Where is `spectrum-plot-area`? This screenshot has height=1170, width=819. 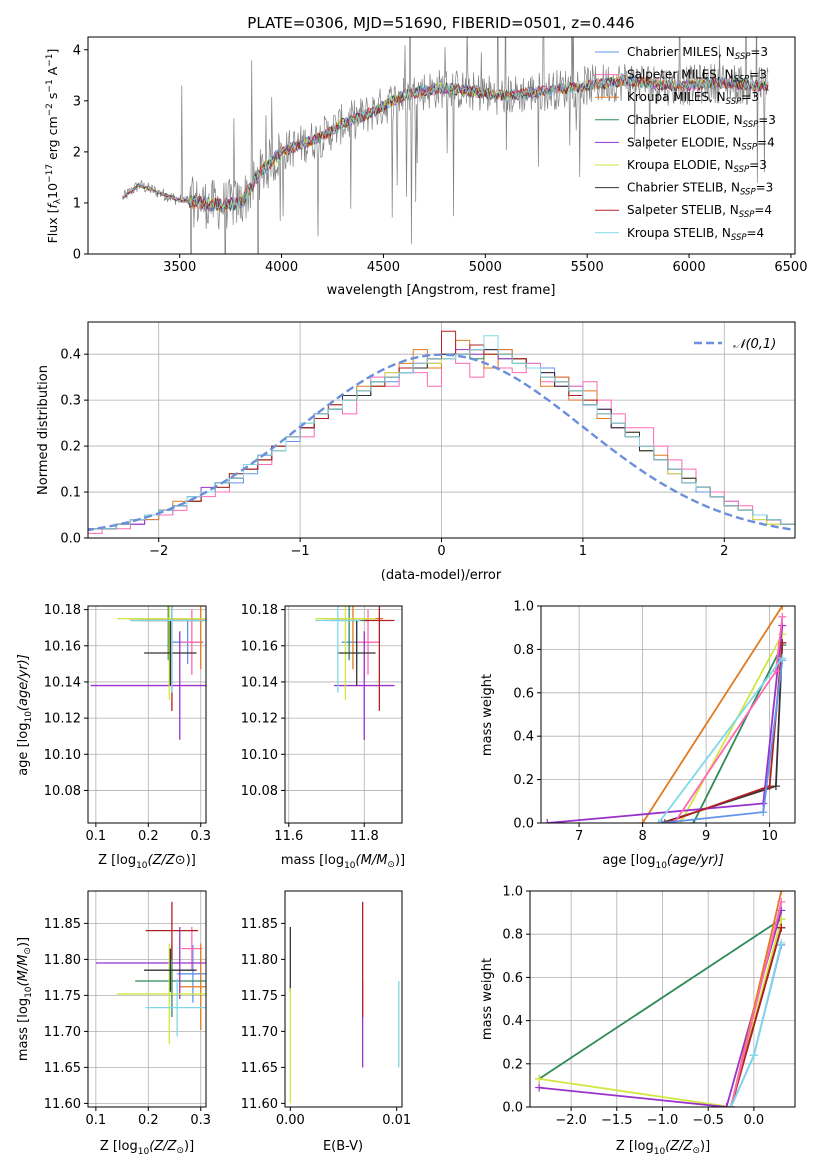
spectrum-plot-area is located at coordinates (445, 145).